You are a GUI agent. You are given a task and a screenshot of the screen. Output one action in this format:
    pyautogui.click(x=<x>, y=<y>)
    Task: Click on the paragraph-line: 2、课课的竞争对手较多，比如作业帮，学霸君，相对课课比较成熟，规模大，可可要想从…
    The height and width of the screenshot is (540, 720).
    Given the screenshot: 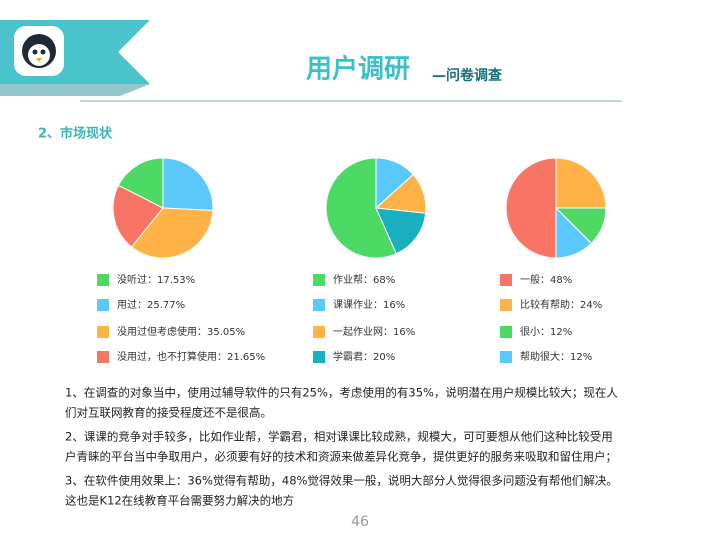 What is the action you would take?
    pyautogui.click(x=339, y=437)
    